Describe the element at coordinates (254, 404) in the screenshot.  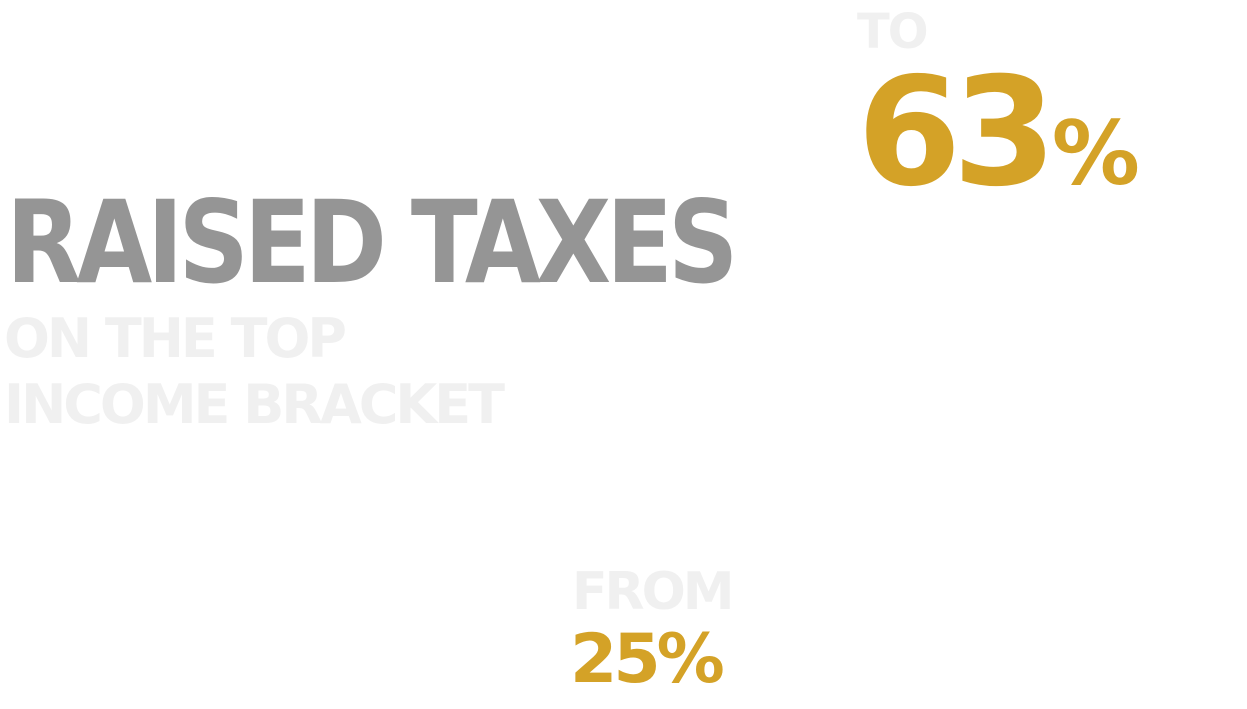
I see `subheadline-line-2: INCOME BRACKET` at that location.